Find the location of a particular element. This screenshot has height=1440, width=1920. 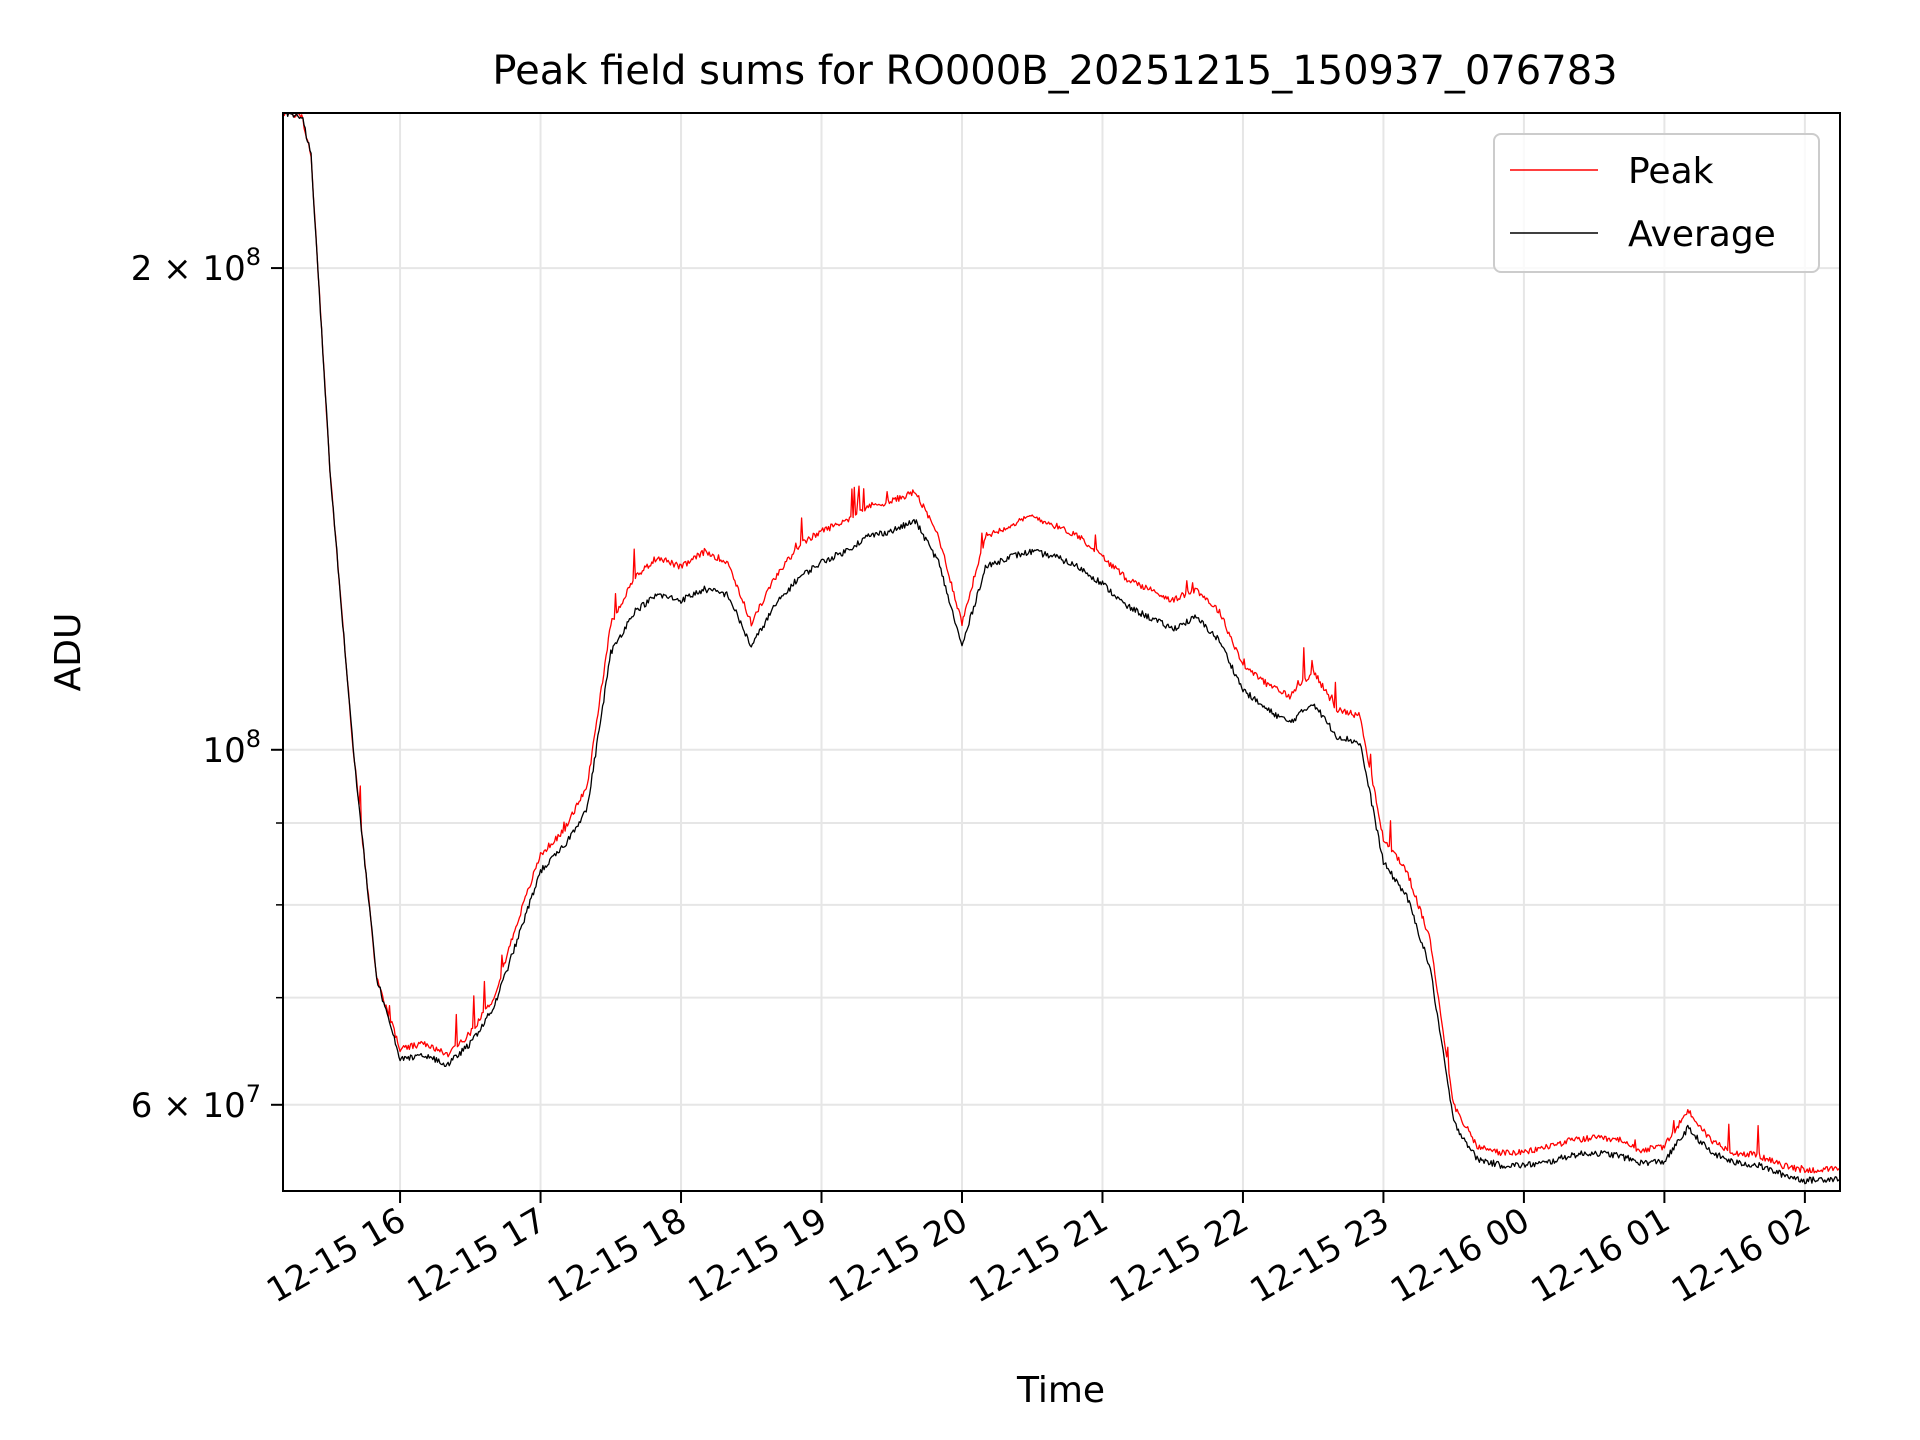

y-tick-mantissa: 2 × is located at coordinates (167, 269).